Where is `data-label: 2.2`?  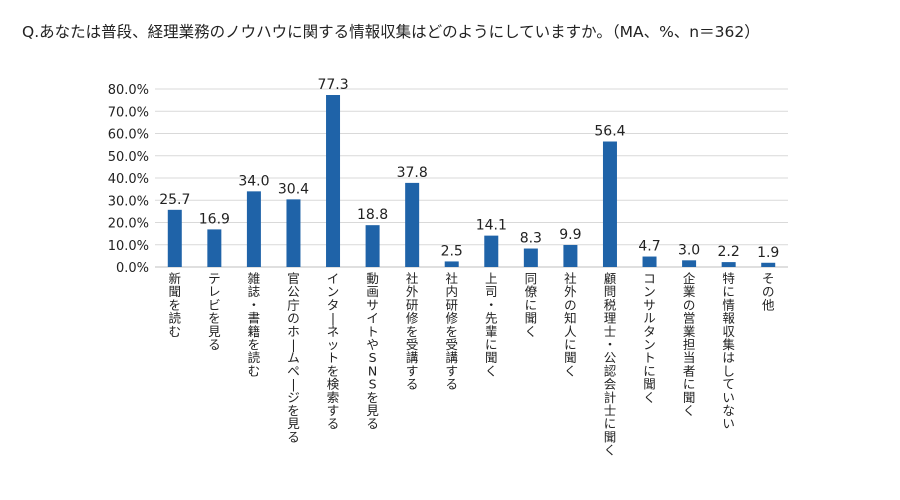 data-label: 2.2 is located at coordinates (729, 252).